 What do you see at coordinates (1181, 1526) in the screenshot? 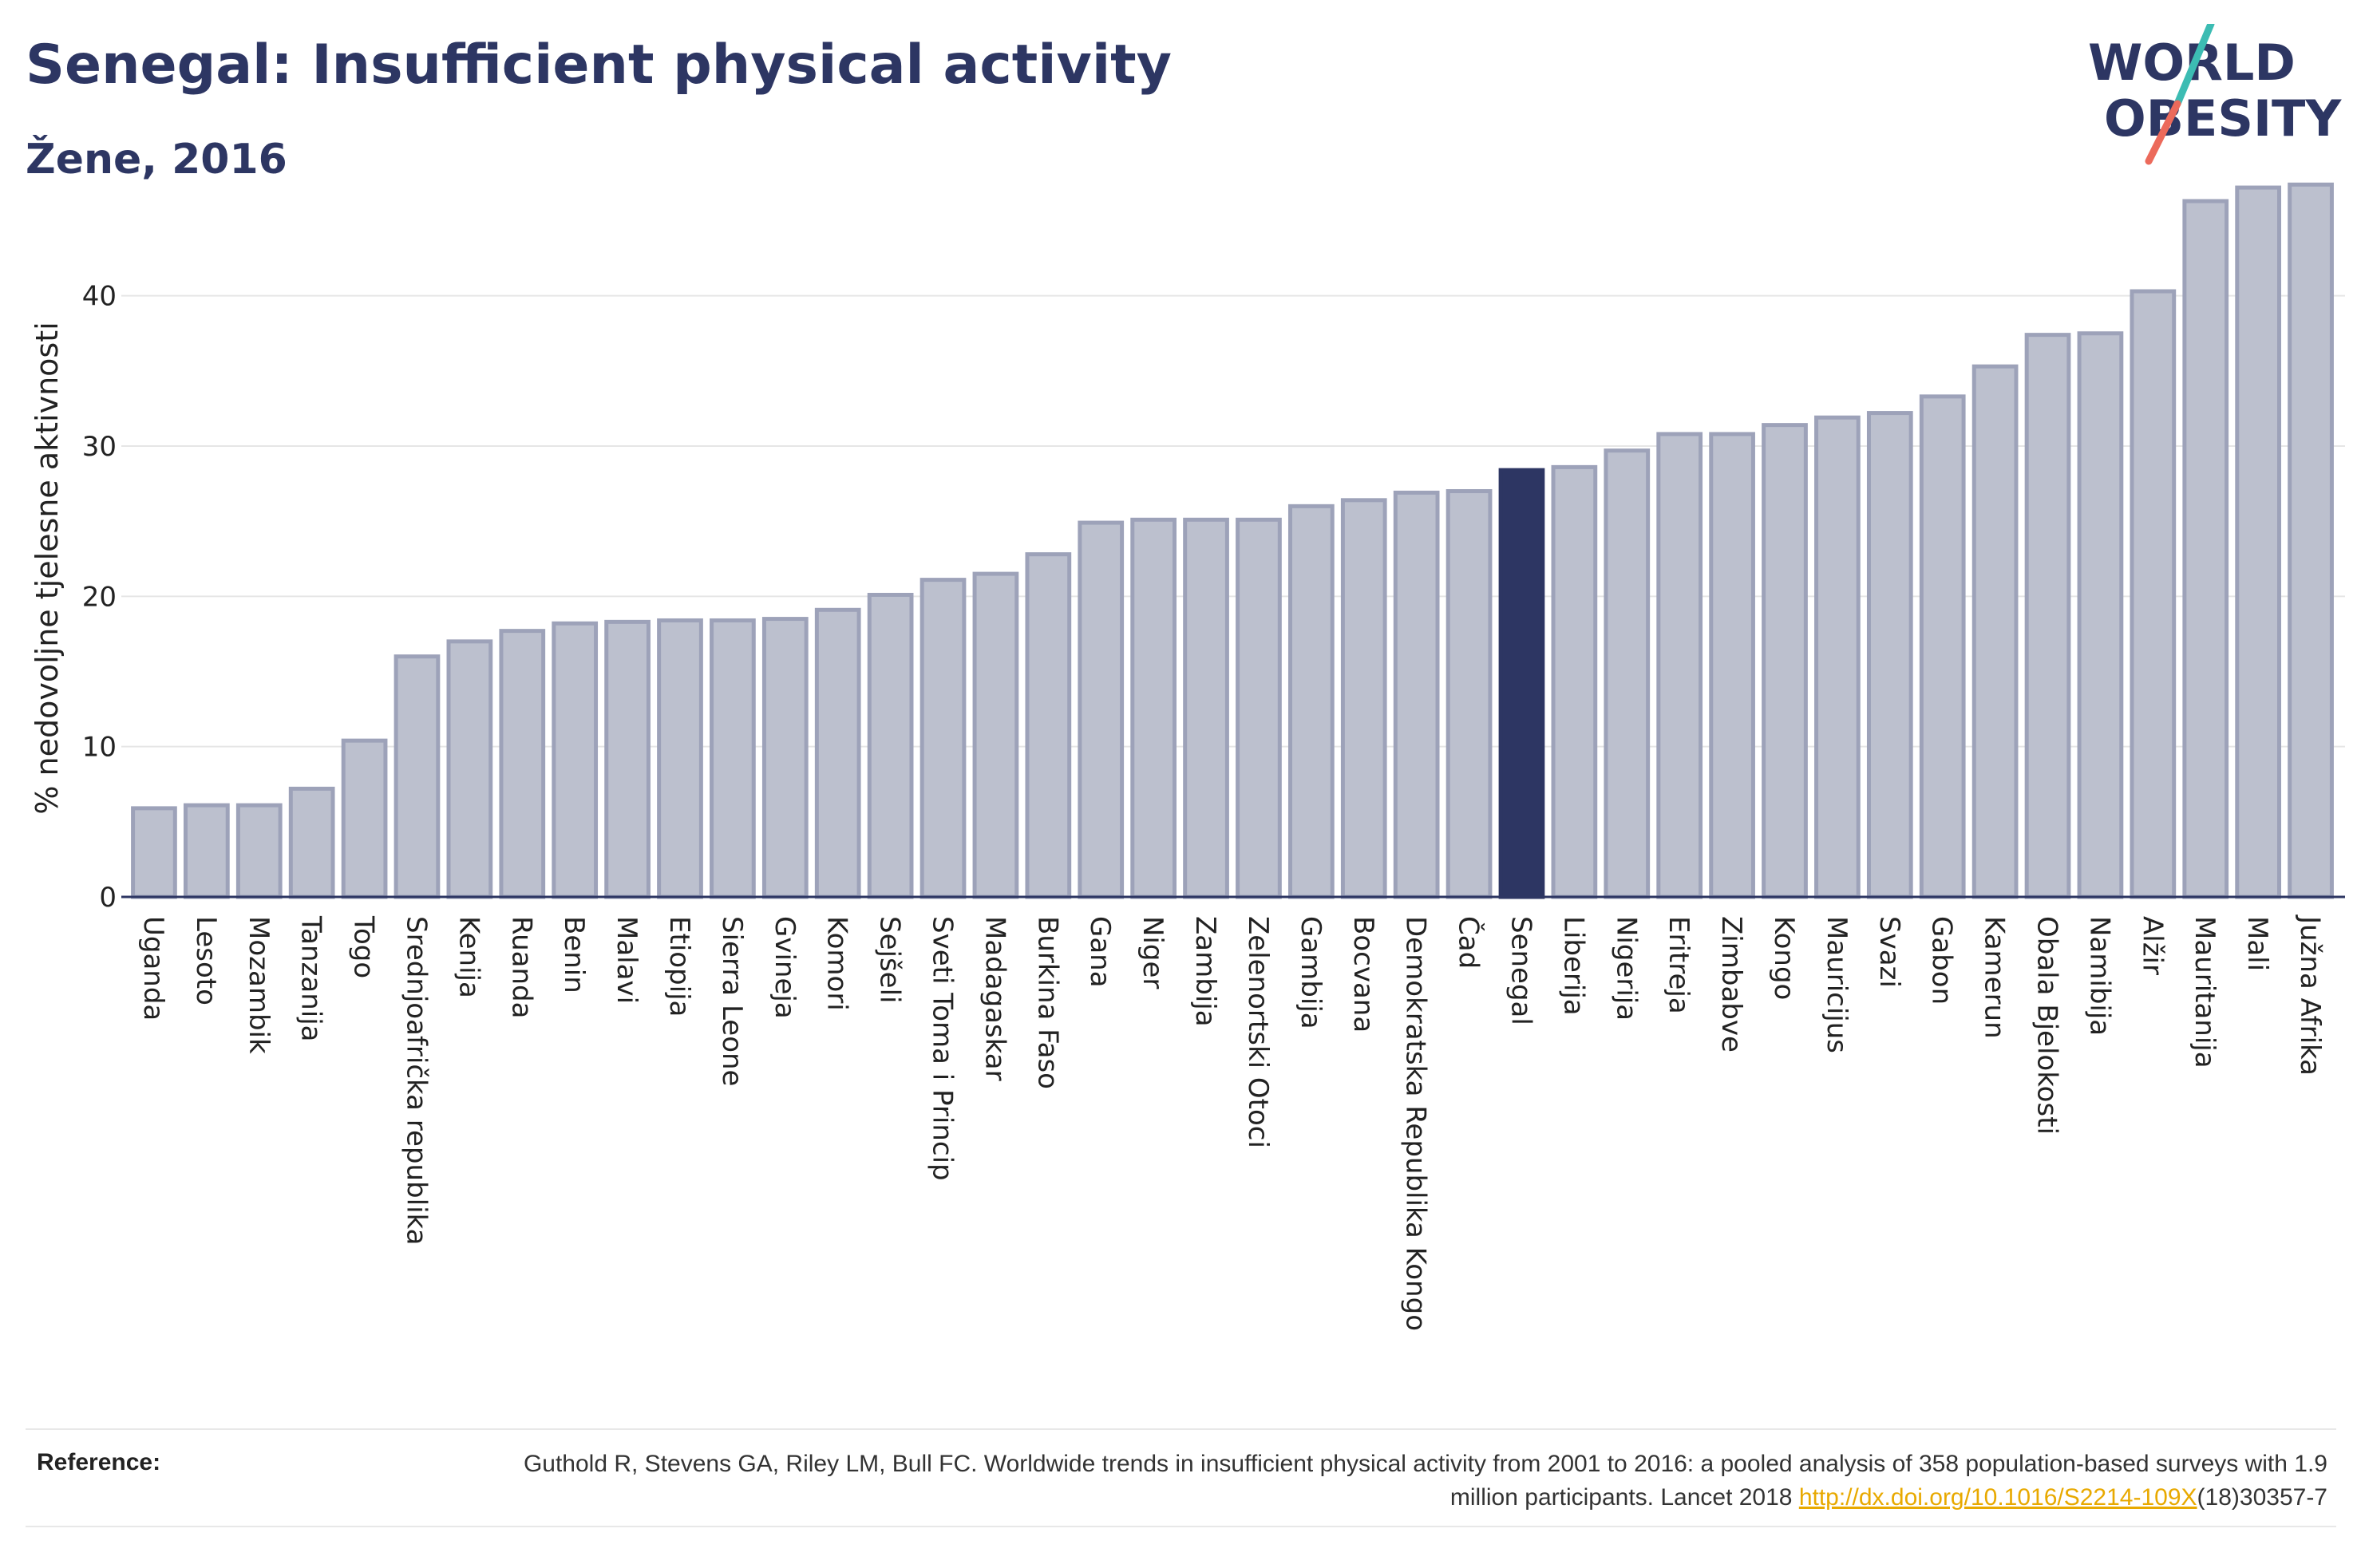
I see `reference-bottom-rule` at bounding box center [1181, 1526].